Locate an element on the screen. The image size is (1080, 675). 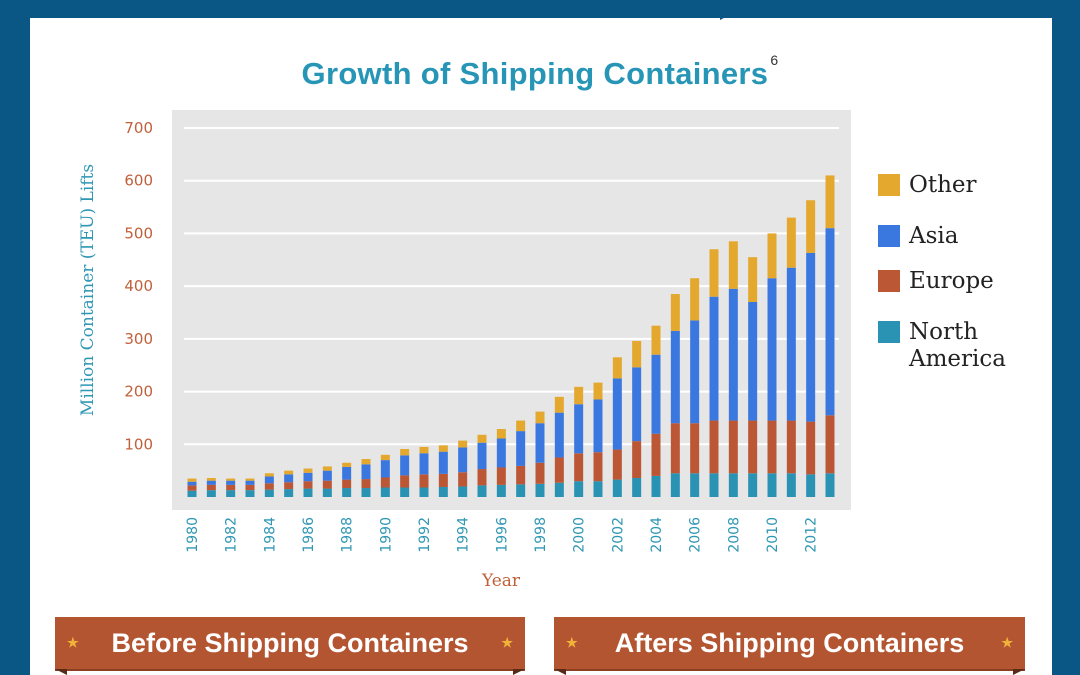
x-axis-label: Year is located at coordinates (501, 581).